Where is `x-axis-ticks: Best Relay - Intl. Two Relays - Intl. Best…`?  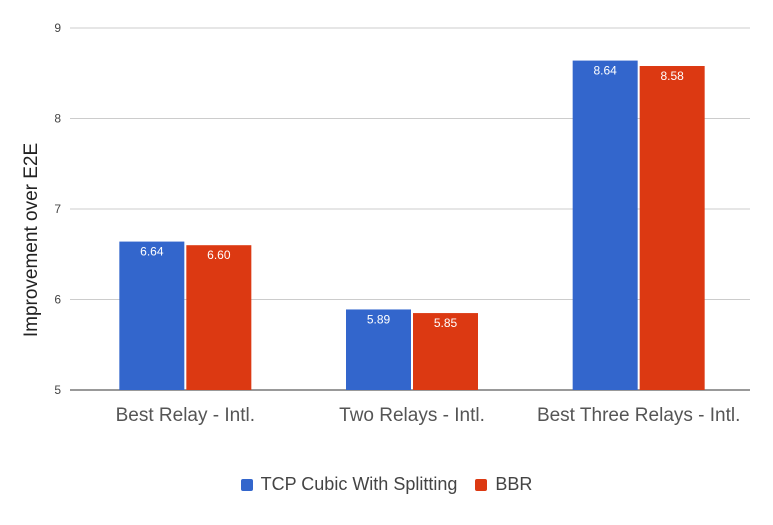
x-axis-ticks: Best Relay - Intl. Two Relays - Intl. Best… is located at coordinates (428, 415).